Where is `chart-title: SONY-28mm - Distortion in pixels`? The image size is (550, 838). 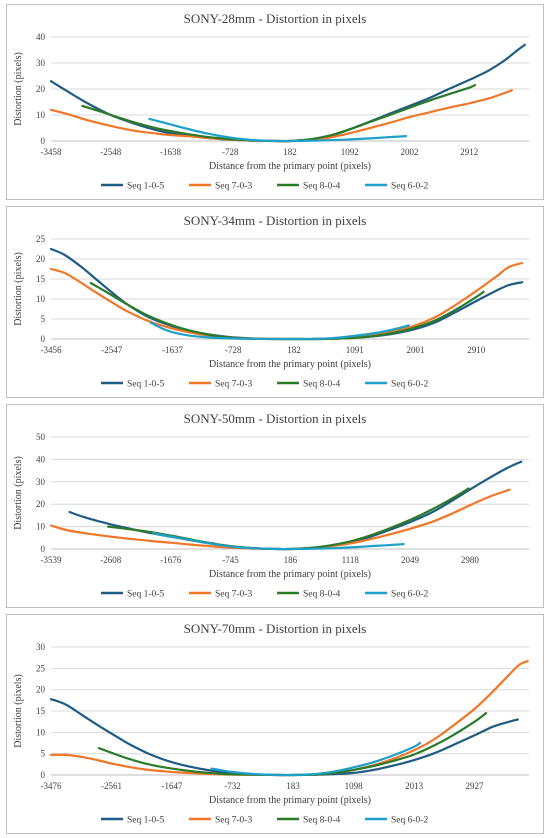 chart-title: SONY-28mm - Distortion in pixels is located at coordinates (275, 18).